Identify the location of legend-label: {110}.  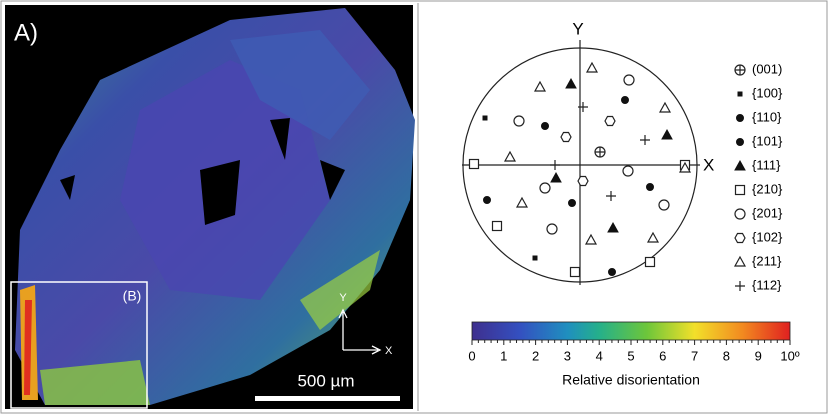
(767, 116).